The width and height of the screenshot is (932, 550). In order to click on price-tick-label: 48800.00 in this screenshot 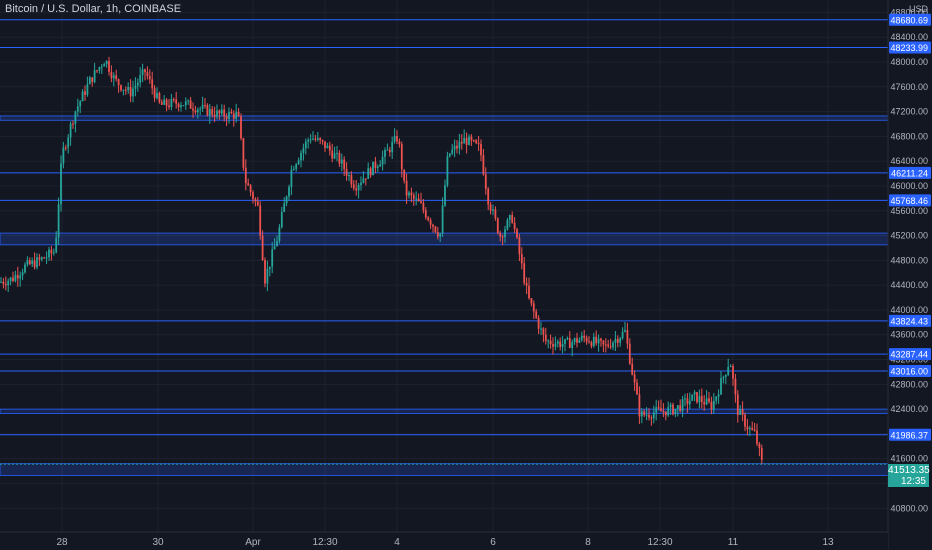, I will do `click(909, 12)`.